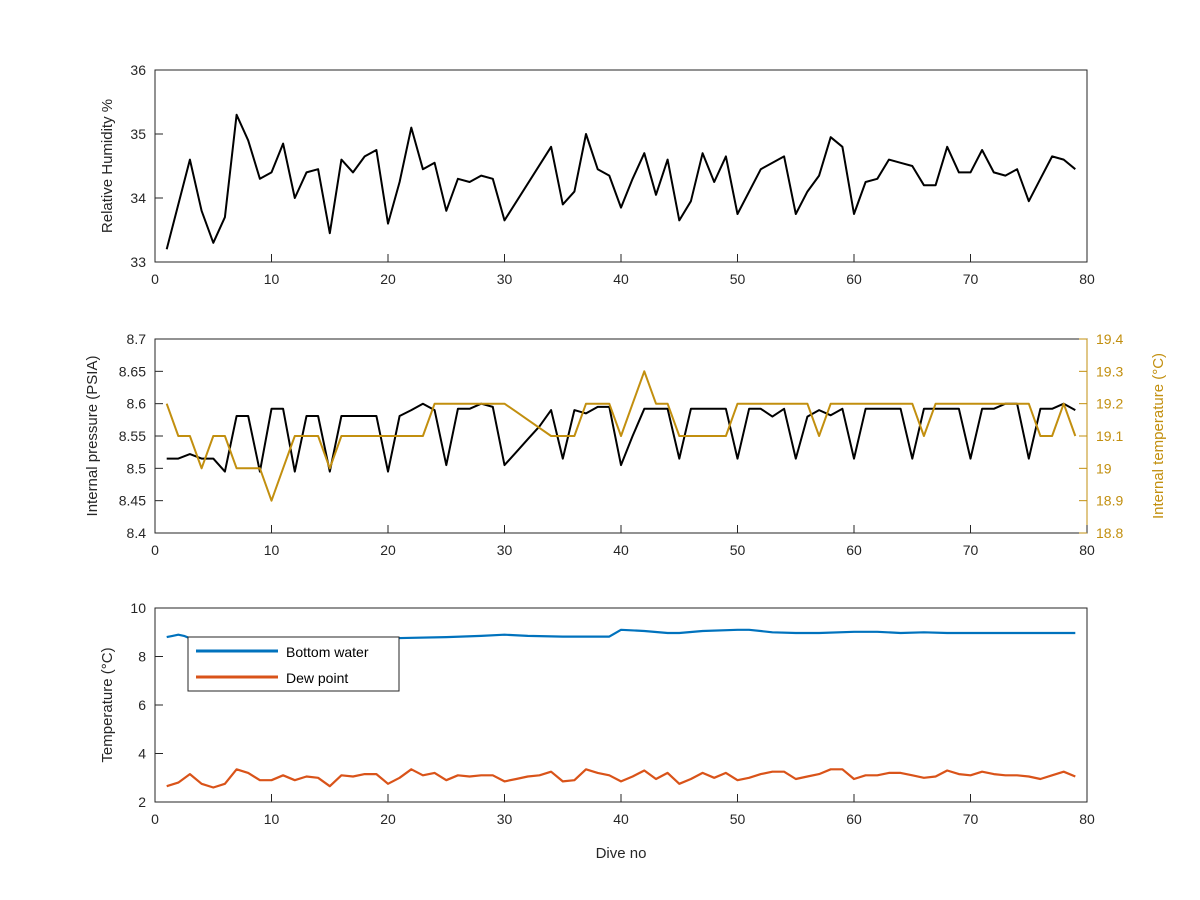 Image resolution: width=1200 pixels, height=900 pixels. I want to click on y2-tick-label: 19, so click(1104, 468).